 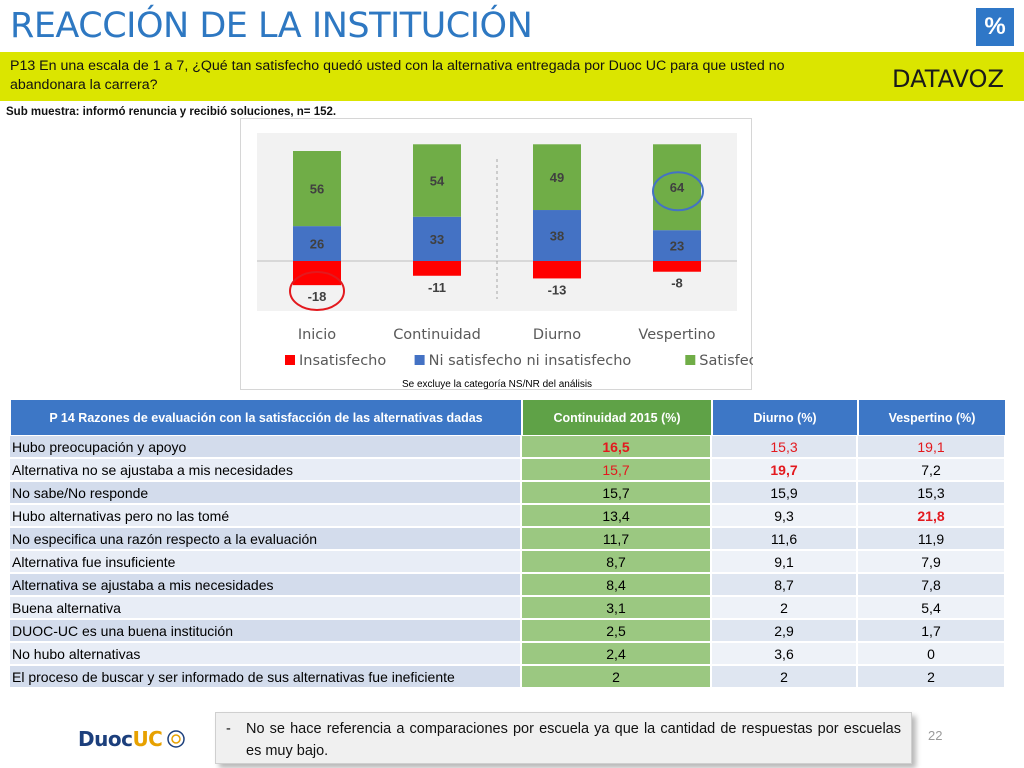 What do you see at coordinates (437, 287) in the screenshot?
I see `data-label: -11` at bounding box center [437, 287].